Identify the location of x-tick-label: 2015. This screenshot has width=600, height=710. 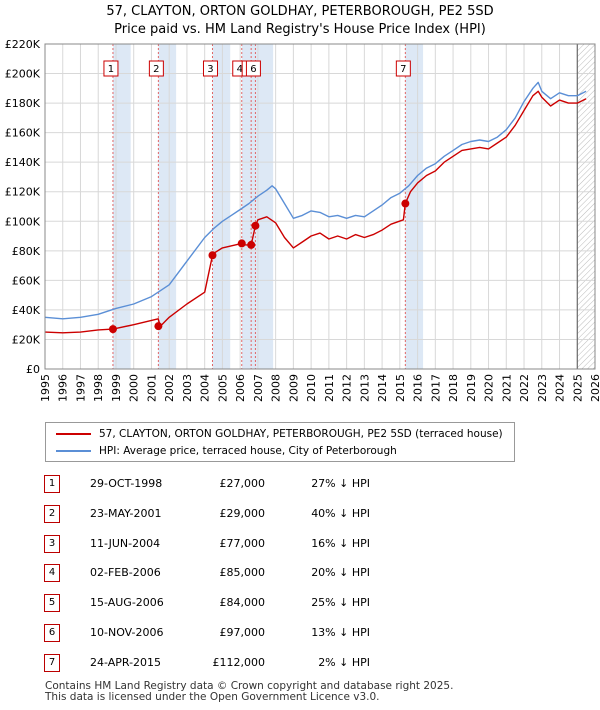
(400, 388).